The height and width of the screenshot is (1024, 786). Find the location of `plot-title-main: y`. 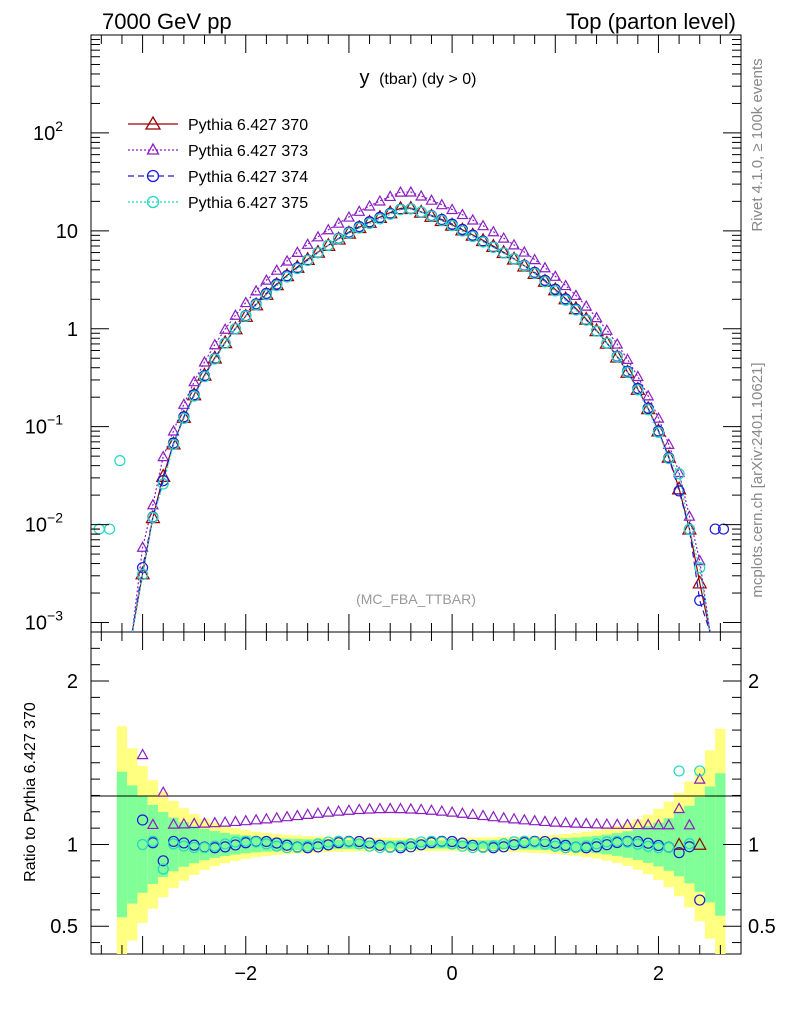

plot-title-main: y is located at coordinates (365, 78).